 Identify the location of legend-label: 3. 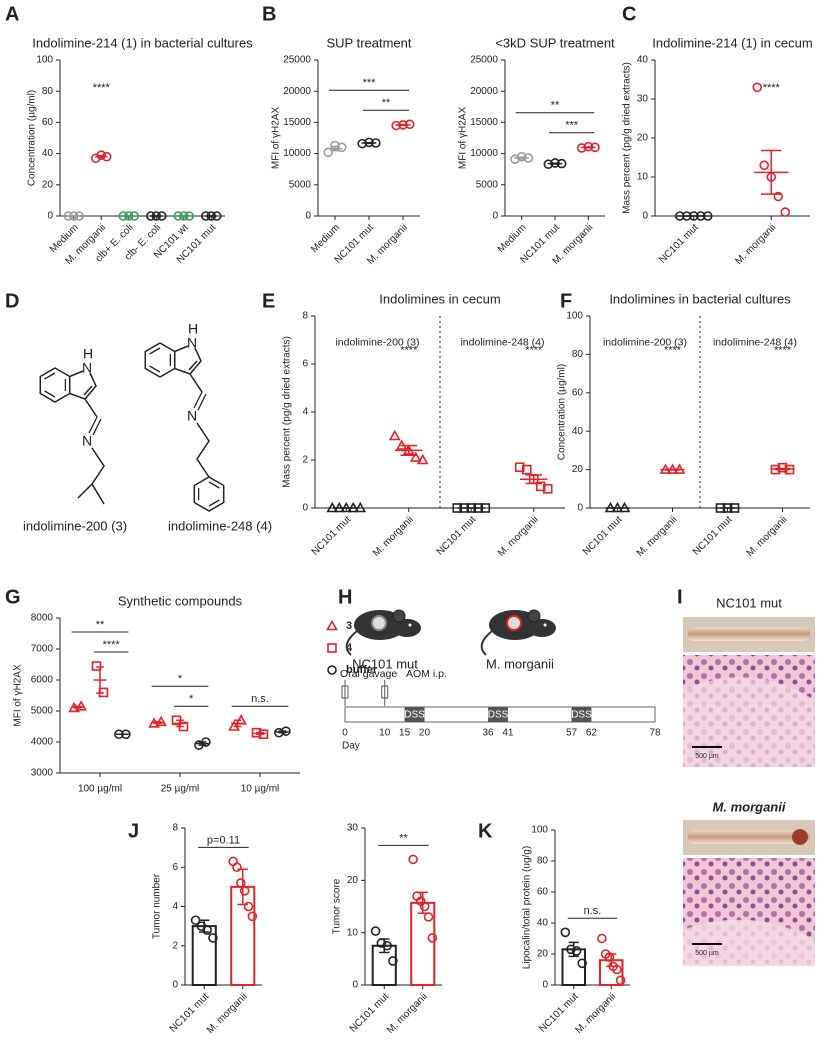
(349, 626).